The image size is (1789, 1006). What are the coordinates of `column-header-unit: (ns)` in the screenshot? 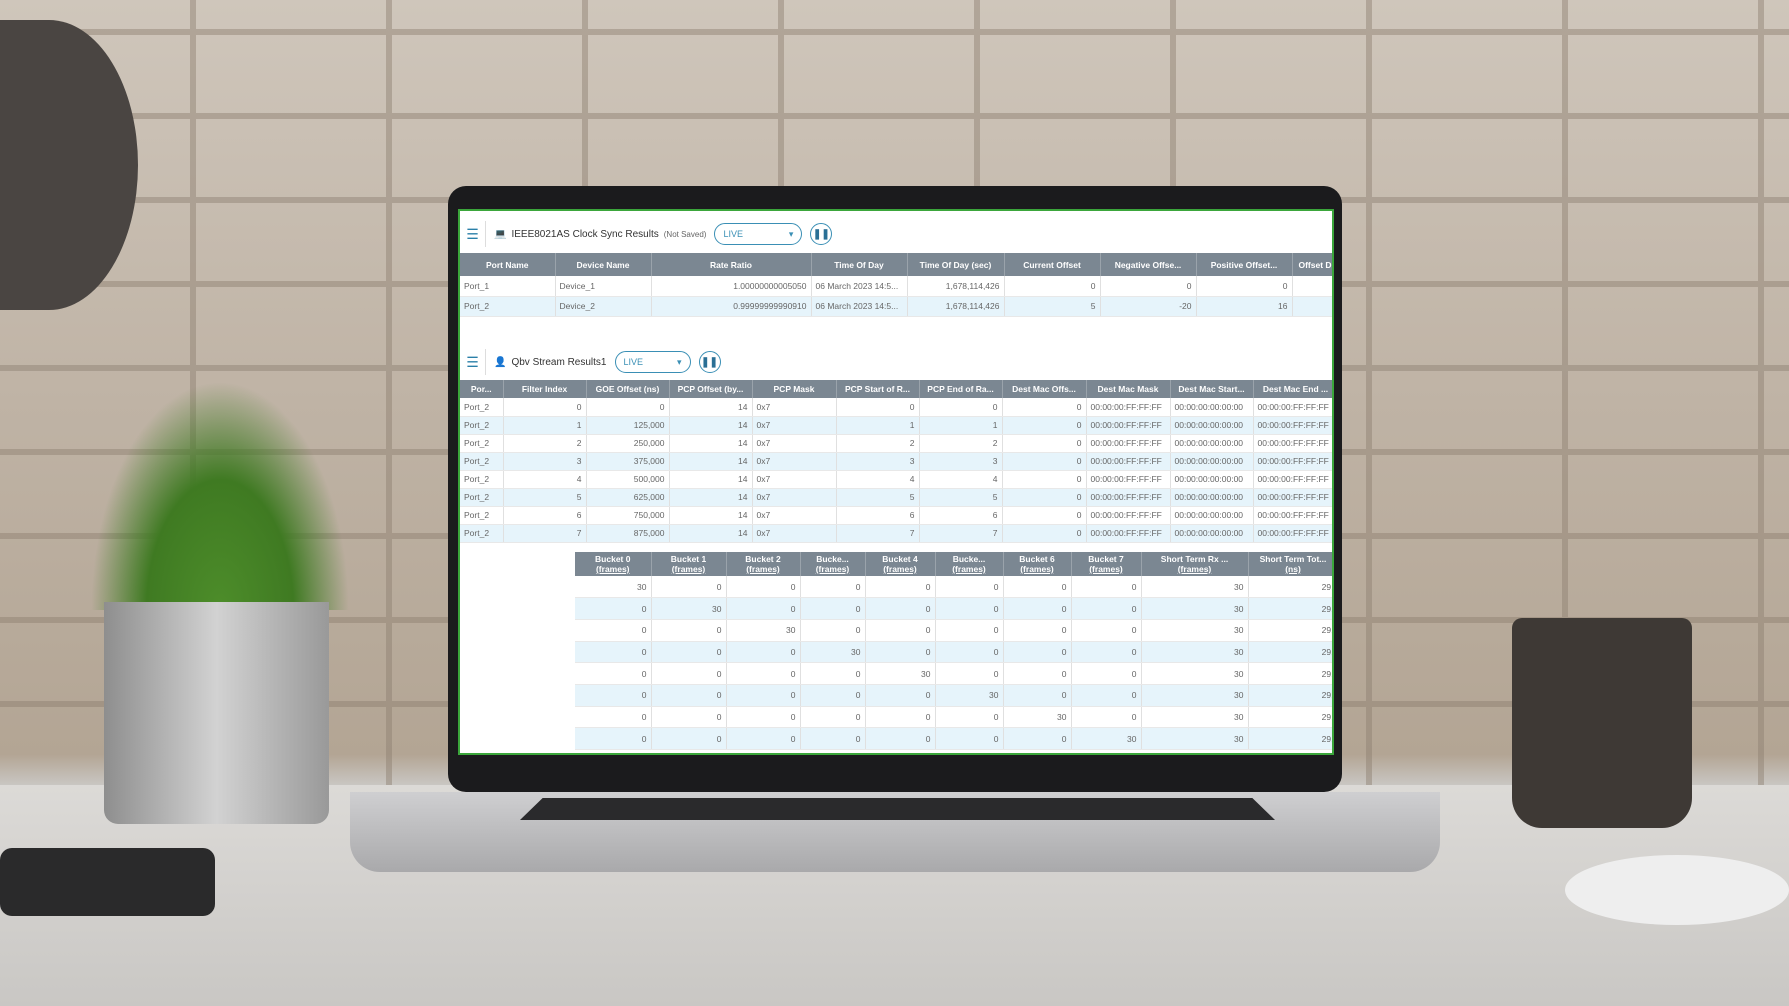 It's located at (1293, 569).